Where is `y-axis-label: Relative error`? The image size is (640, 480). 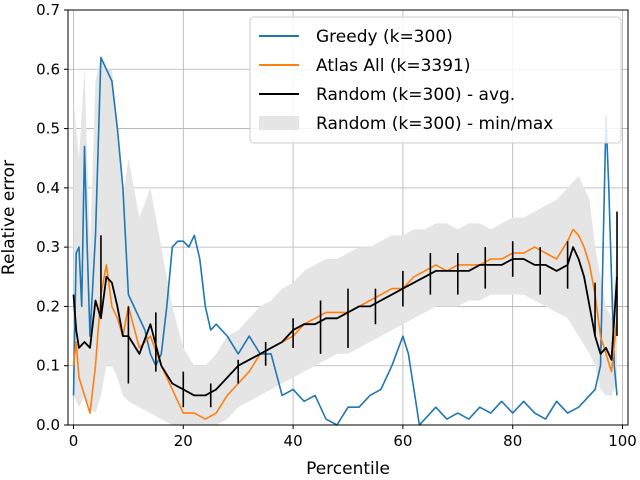 y-axis-label: Relative error is located at coordinates (9, 217).